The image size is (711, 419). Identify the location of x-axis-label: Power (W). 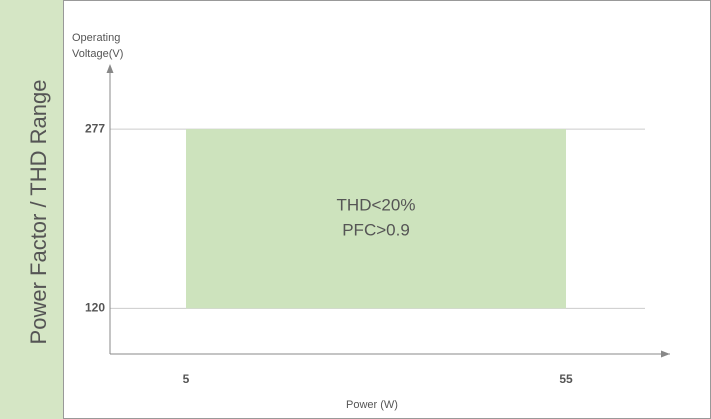
(372, 405).